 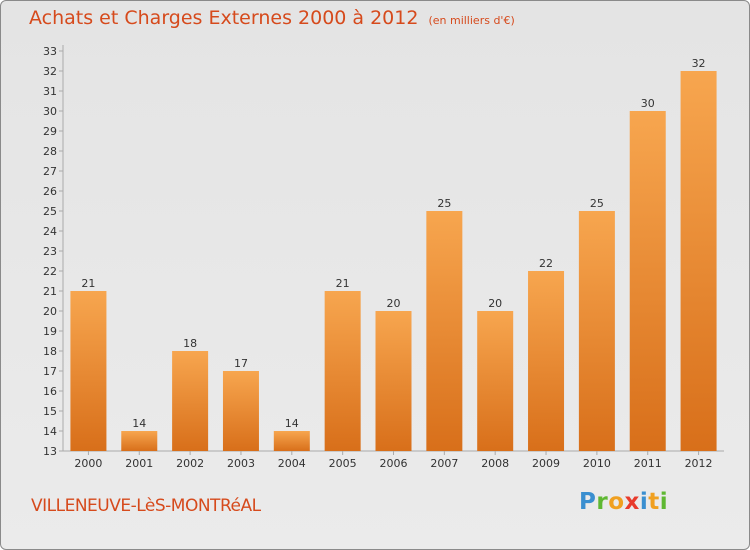 What do you see at coordinates (50, 351) in the screenshot?
I see `y-tick-label: 18` at bounding box center [50, 351].